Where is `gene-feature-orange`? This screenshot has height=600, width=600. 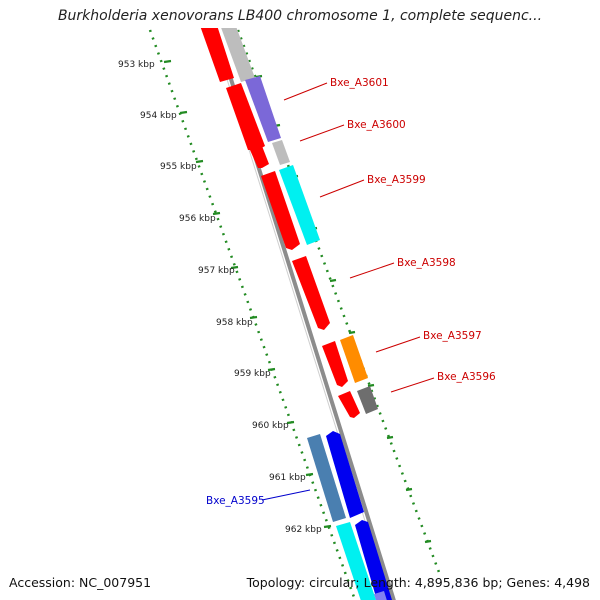 gene-feature-orange is located at coordinates (354, 359).